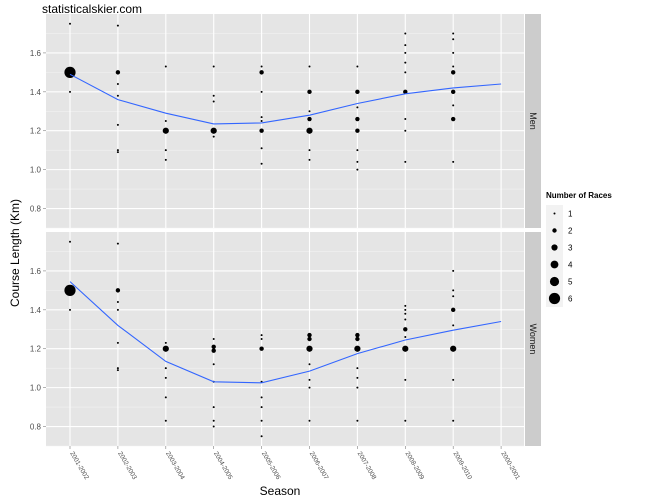 This screenshot has width=648, height=504. Describe the element at coordinates (570, 265) in the screenshot. I see `legend-label: 4` at that location.